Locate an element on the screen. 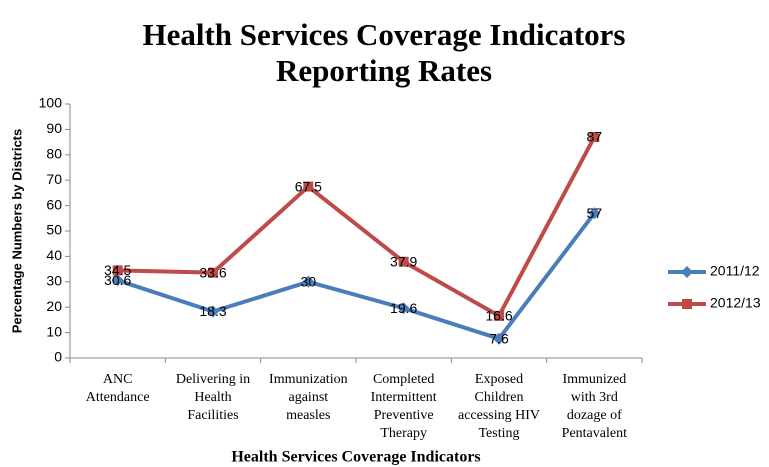 Image resolution: width=769 pixels, height=467 pixels. data-label: 33.6 is located at coordinates (212, 272).